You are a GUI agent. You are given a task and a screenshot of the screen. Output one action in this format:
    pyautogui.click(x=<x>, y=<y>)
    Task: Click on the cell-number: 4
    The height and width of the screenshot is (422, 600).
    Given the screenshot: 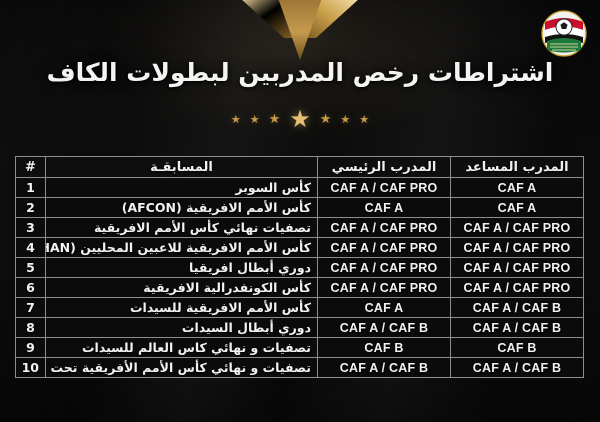 What is the action you would take?
    pyautogui.click(x=30, y=247)
    